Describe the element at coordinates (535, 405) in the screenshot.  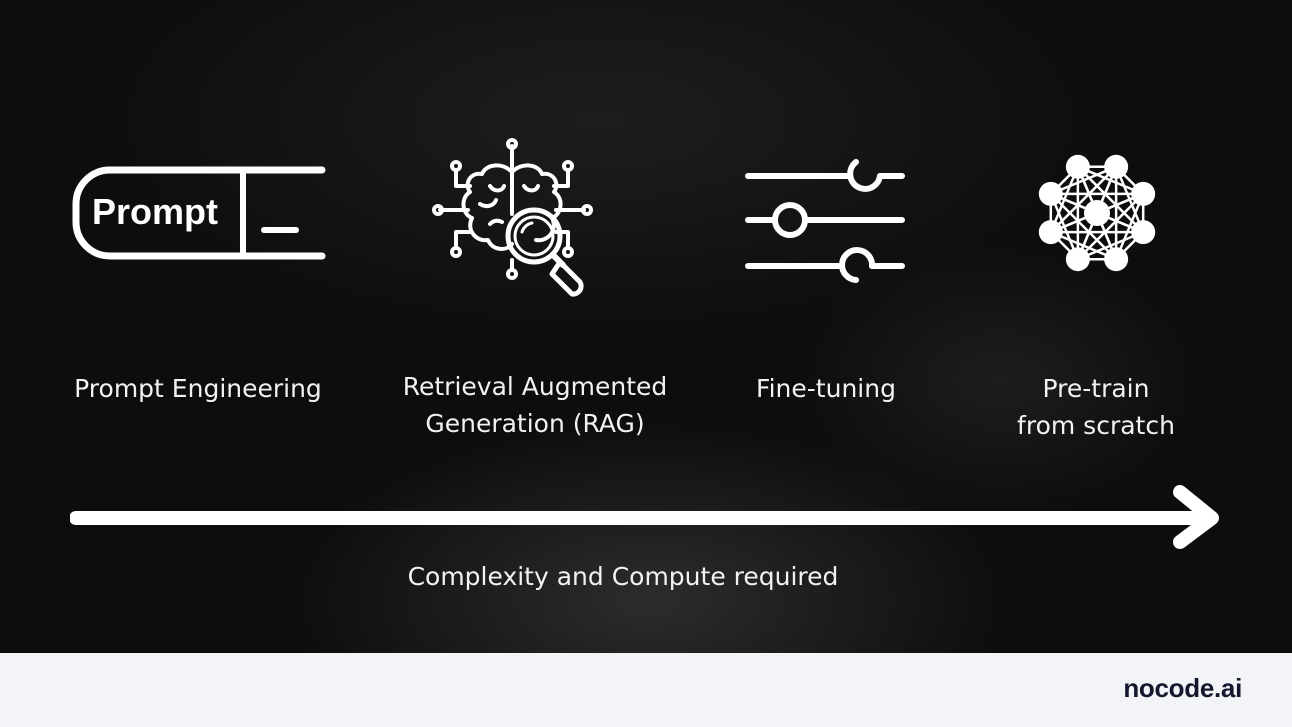
I see `stage-label-rag: Retrieval Augmented Generation (RAG)` at that location.